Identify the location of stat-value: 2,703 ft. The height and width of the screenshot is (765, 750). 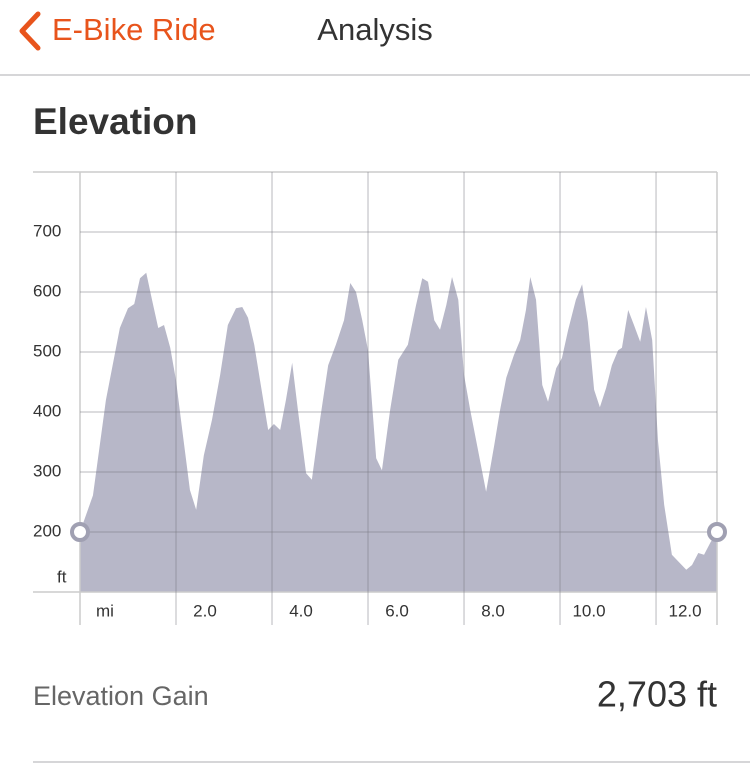
(657, 694).